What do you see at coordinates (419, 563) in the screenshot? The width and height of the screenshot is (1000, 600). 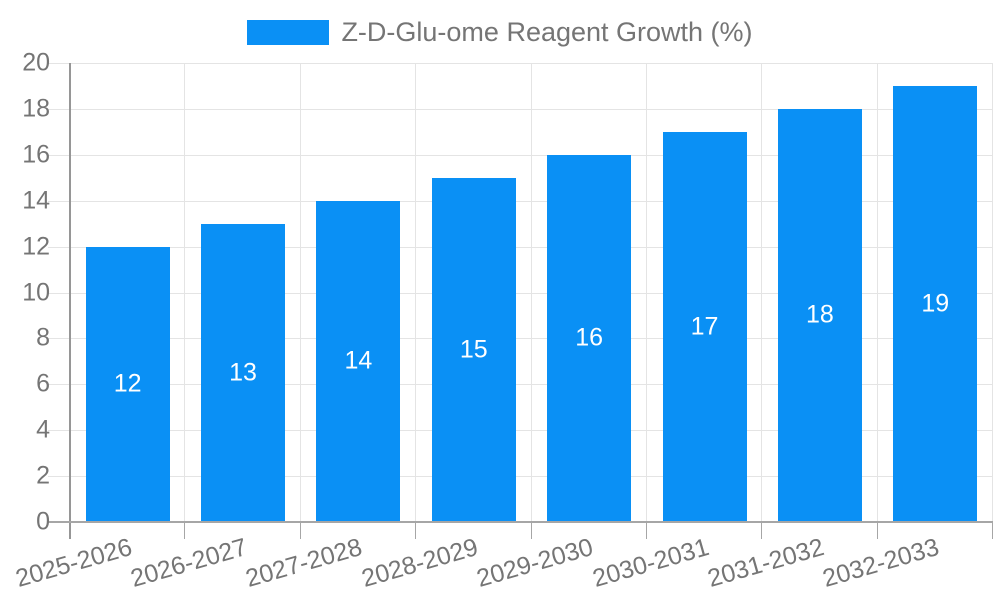 I see `x-axis-tick-label: 2028-2029` at bounding box center [419, 563].